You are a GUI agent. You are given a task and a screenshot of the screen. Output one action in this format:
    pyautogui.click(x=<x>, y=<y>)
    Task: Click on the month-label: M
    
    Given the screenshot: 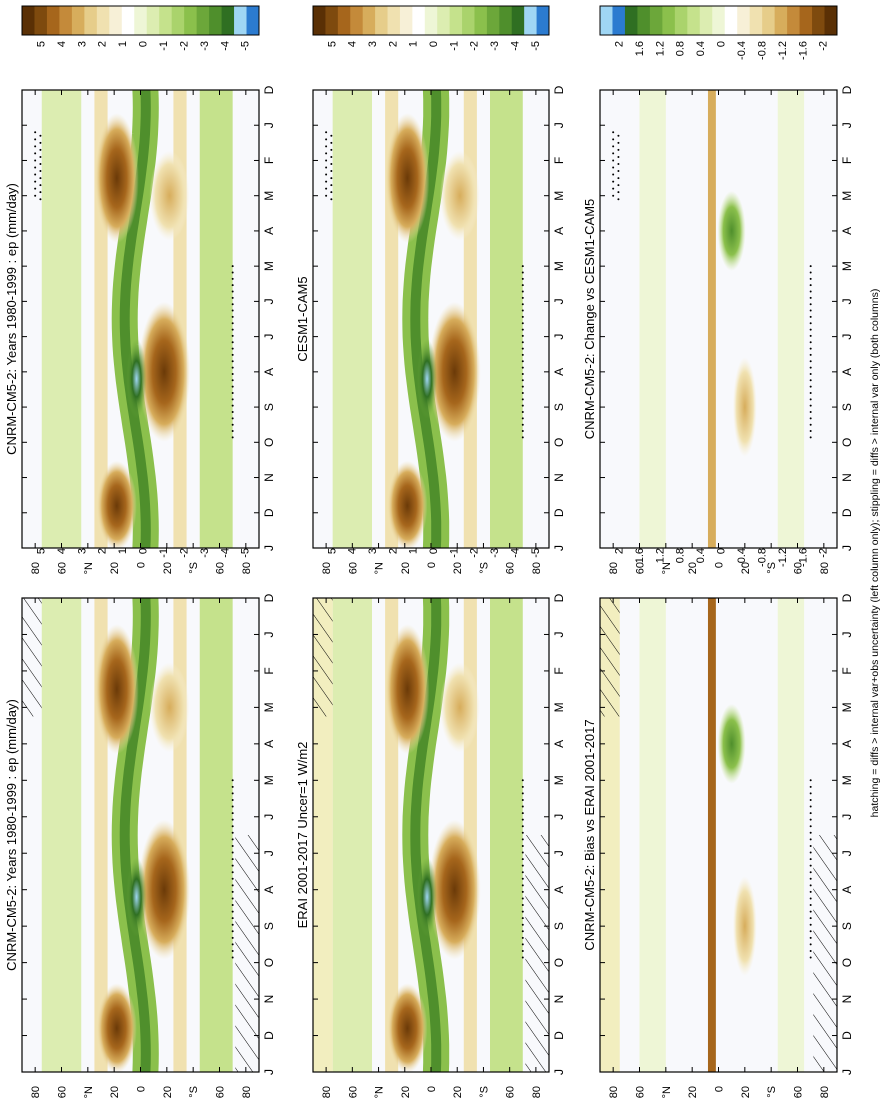 What is the action you would take?
    pyautogui.click(x=559, y=196)
    